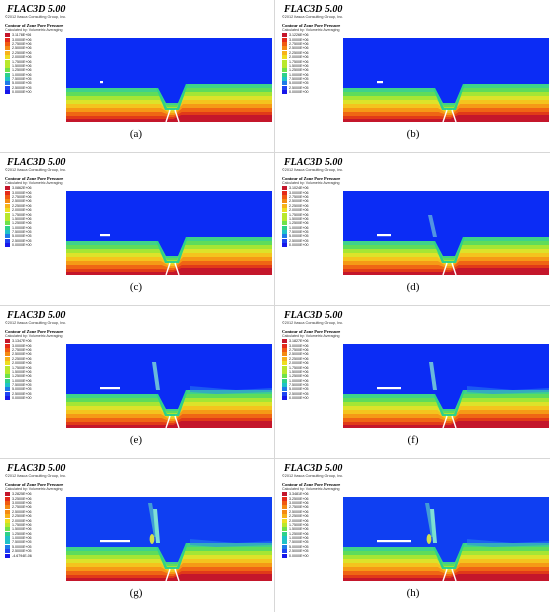  Describe the element at coordinates (299, 341) in the screenshot. I see `legend-value: 3.1827E+06` at that location.